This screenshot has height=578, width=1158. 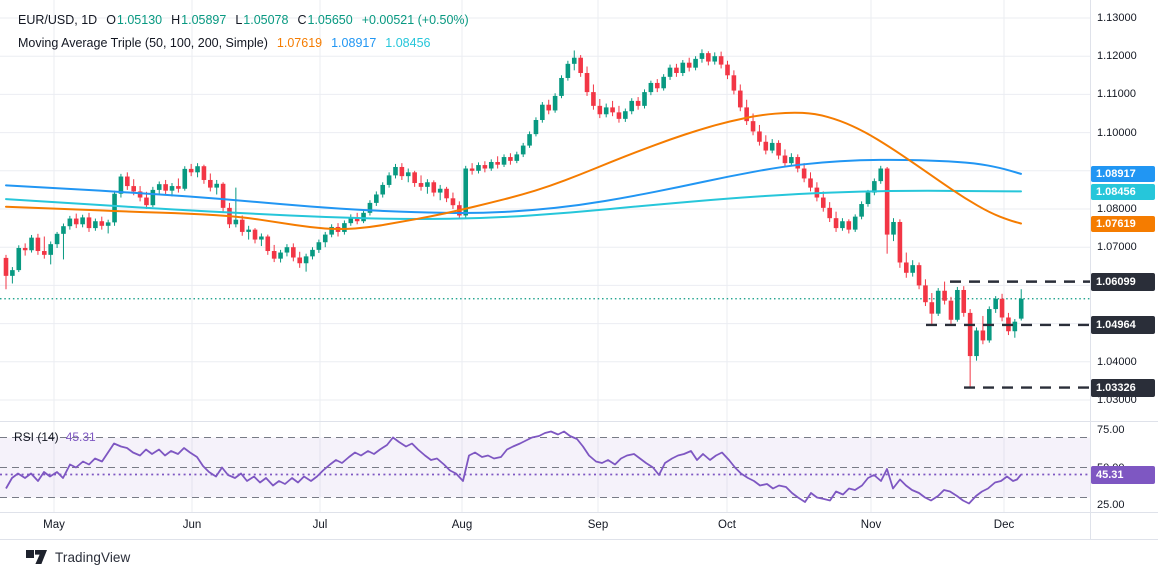 I want to click on time-axis-label-jul: Jul, so click(x=320, y=525).